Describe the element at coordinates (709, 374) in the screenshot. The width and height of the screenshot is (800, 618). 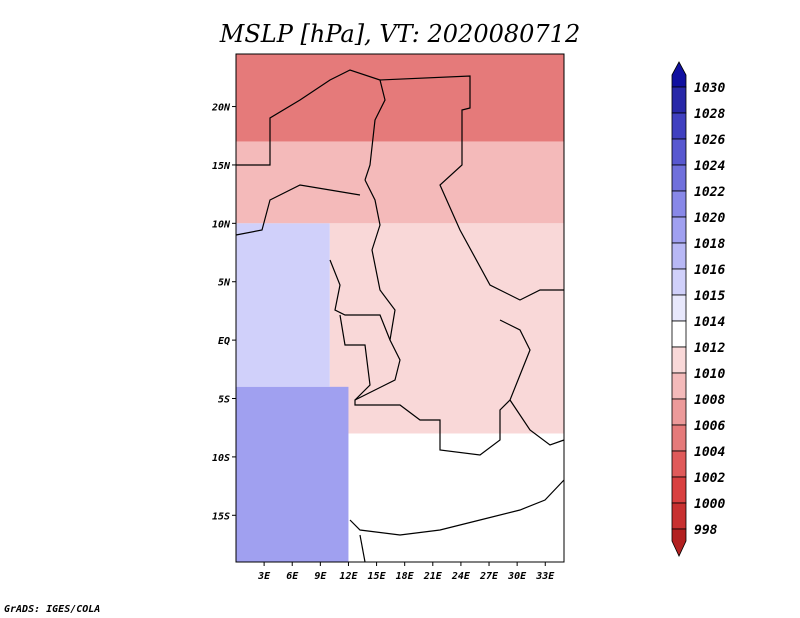
I see `colorbar-label: 1010` at that location.